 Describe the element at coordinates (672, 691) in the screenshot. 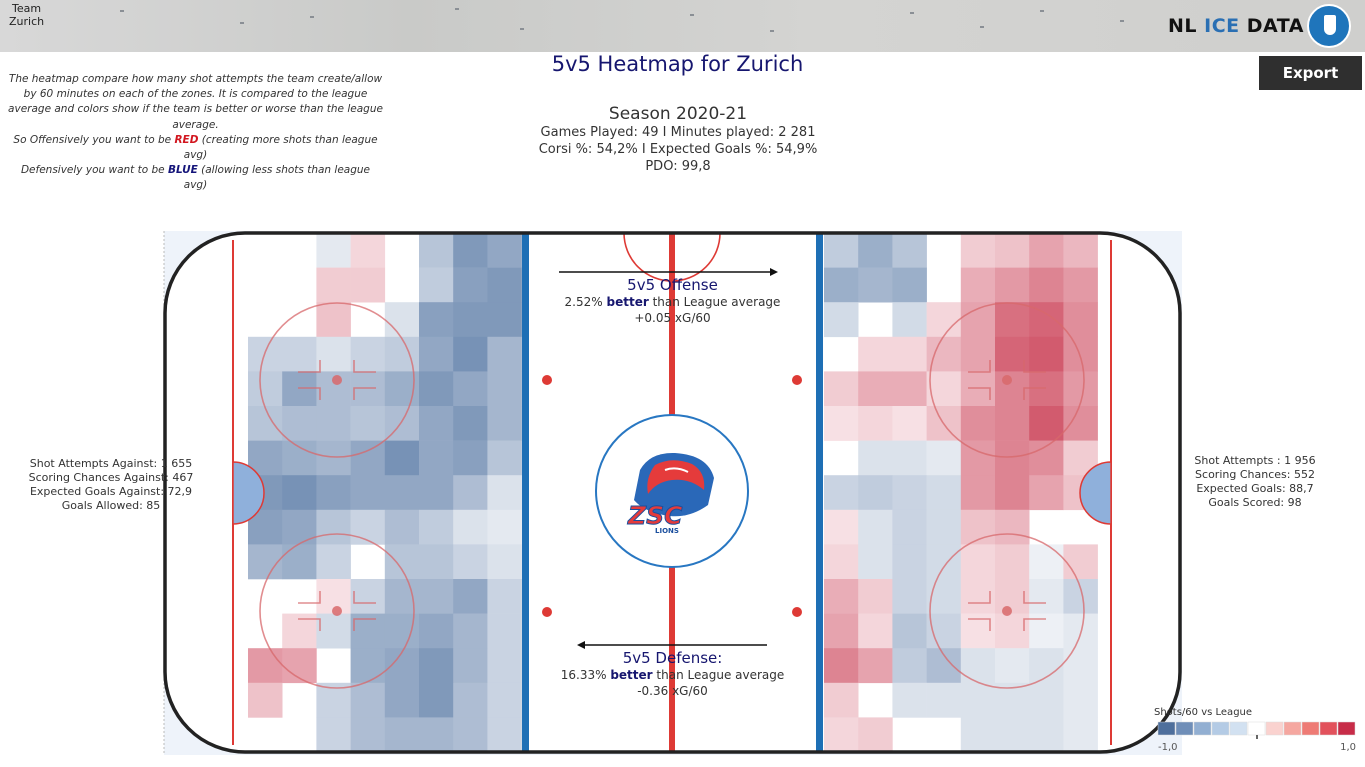

I see `defense-xg: -0.36 xG/60` at that location.